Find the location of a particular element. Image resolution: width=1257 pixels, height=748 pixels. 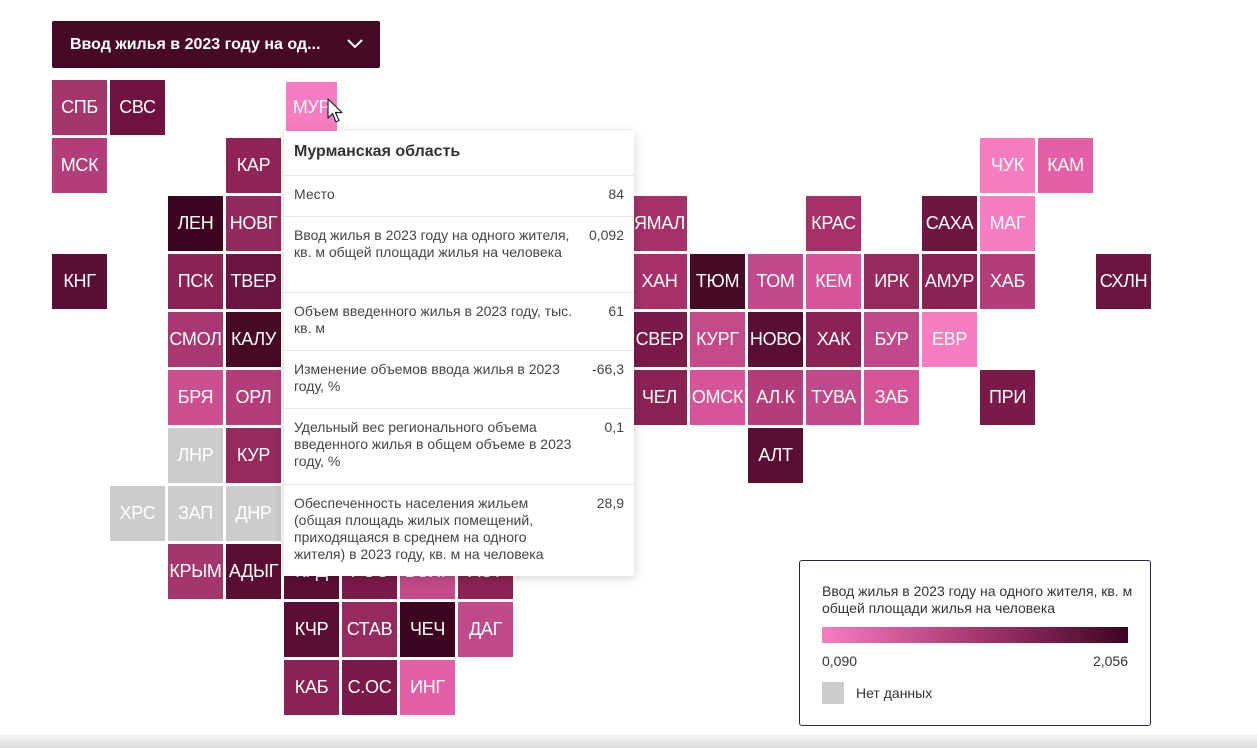

region-tile: КАР is located at coordinates (253, 165).